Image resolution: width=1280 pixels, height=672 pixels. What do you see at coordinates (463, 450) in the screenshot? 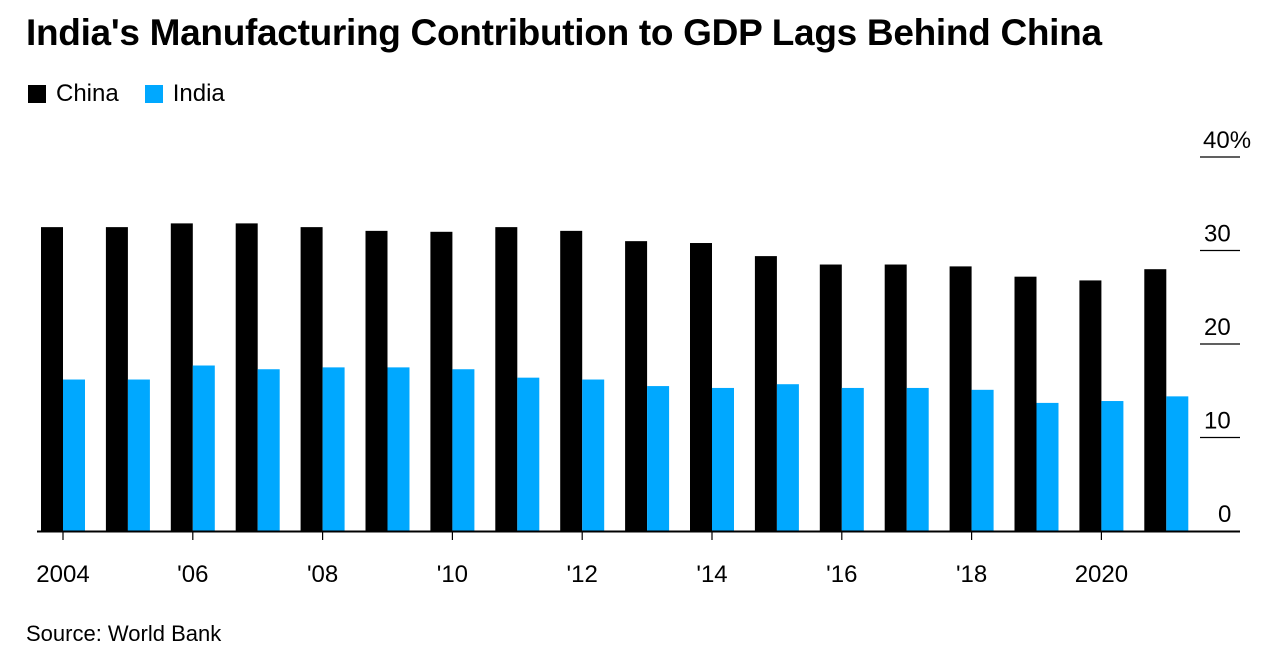
I see `bar-india-2010` at bounding box center [463, 450].